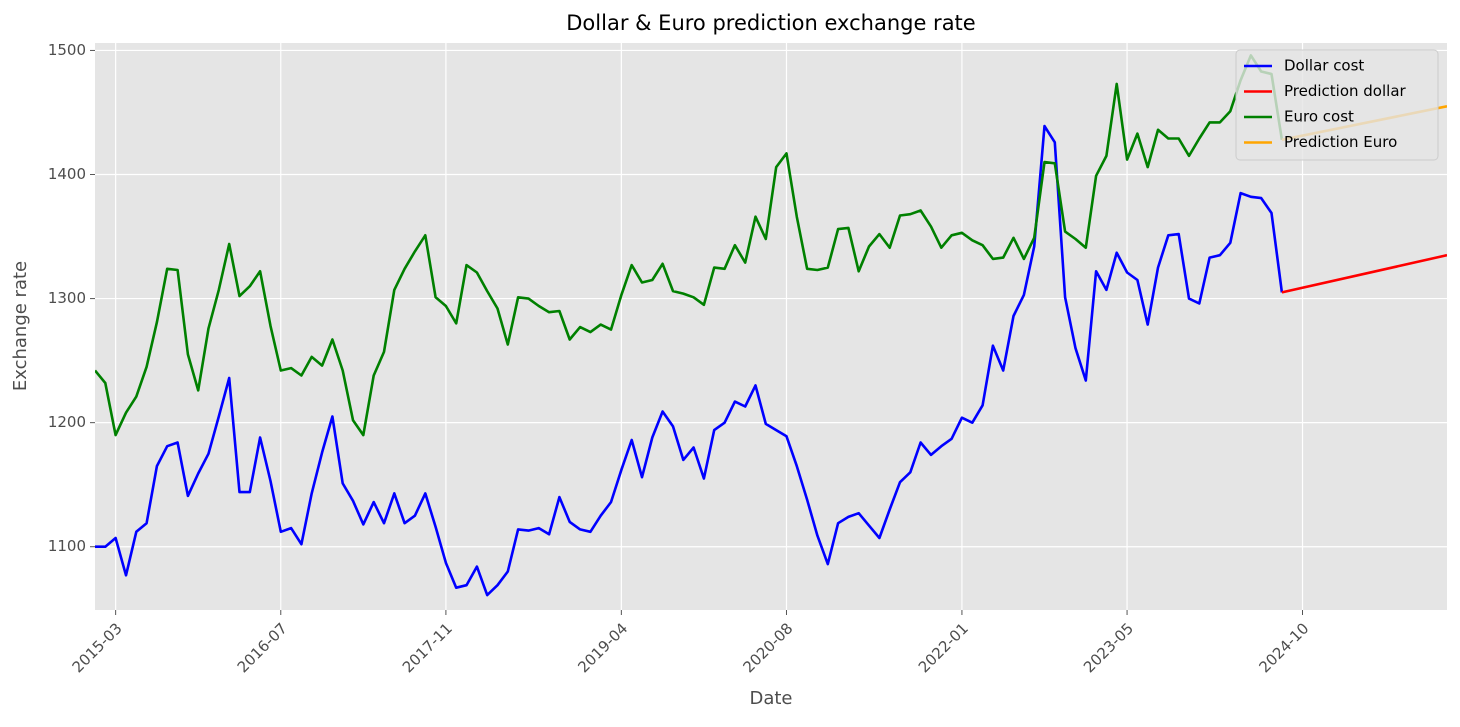 The width and height of the screenshot is (1460, 727). What do you see at coordinates (1345, 91) in the screenshot?
I see `legend-label: Prediction dollar` at bounding box center [1345, 91].